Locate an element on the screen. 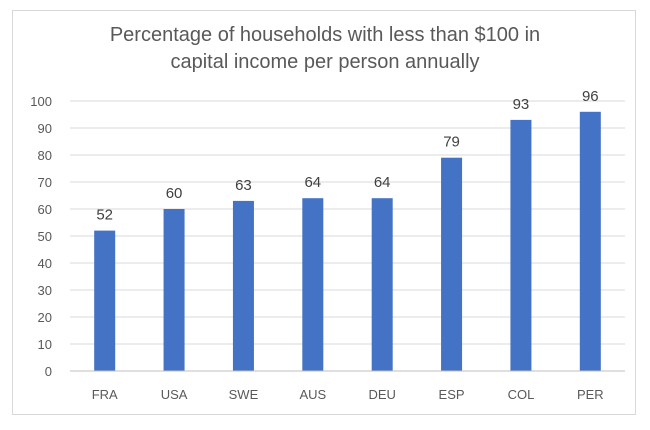  data-label-aus: 64 is located at coordinates (312, 182).